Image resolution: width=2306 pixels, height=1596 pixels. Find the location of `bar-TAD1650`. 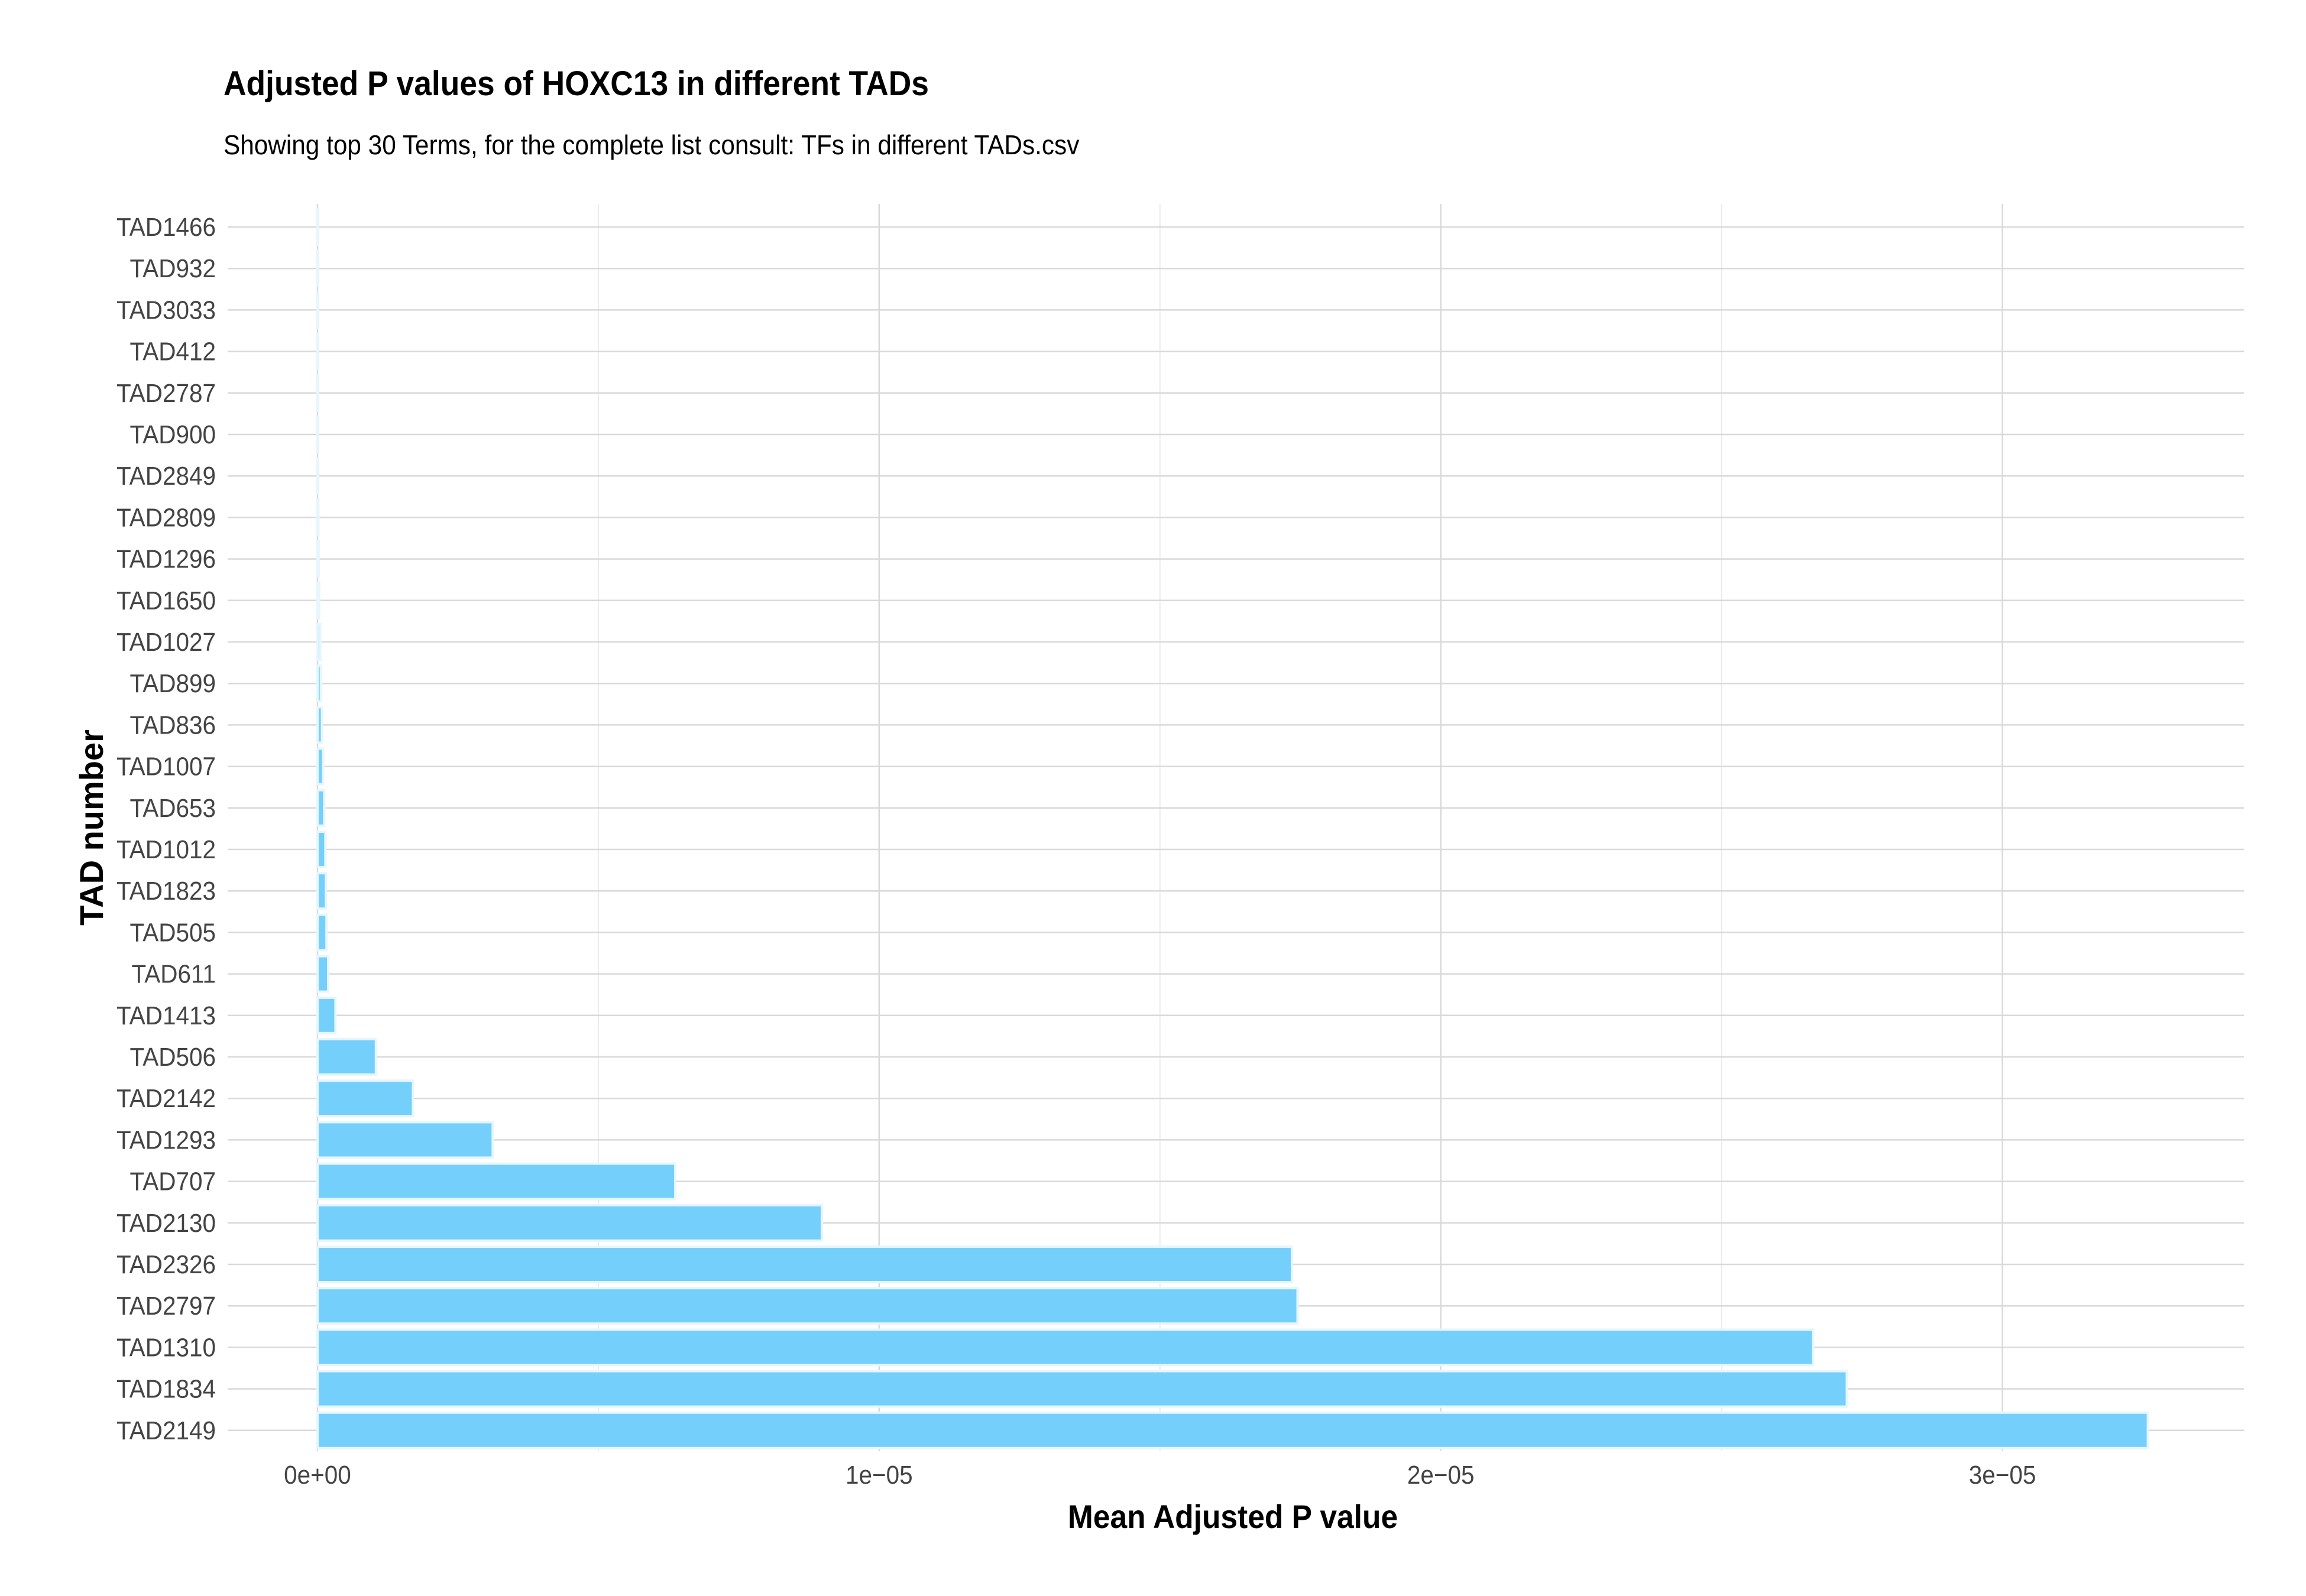

bar-TAD1650 is located at coordinates (318, 600).